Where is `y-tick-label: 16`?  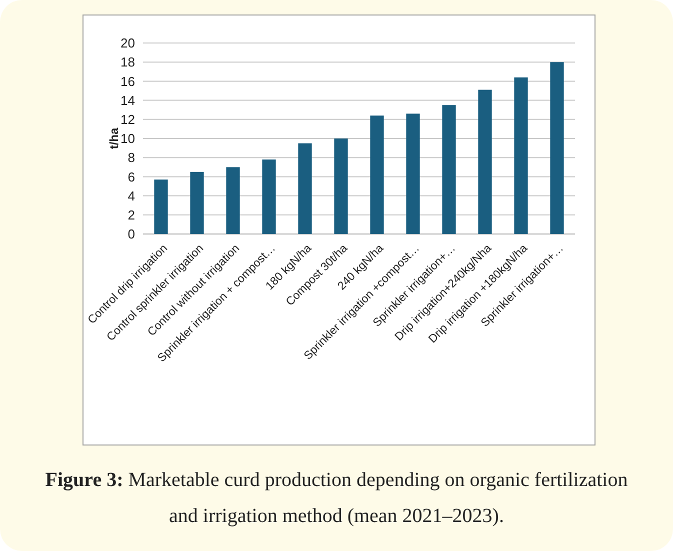
y-tick-label: 16 is located at coordinates (127, 81).